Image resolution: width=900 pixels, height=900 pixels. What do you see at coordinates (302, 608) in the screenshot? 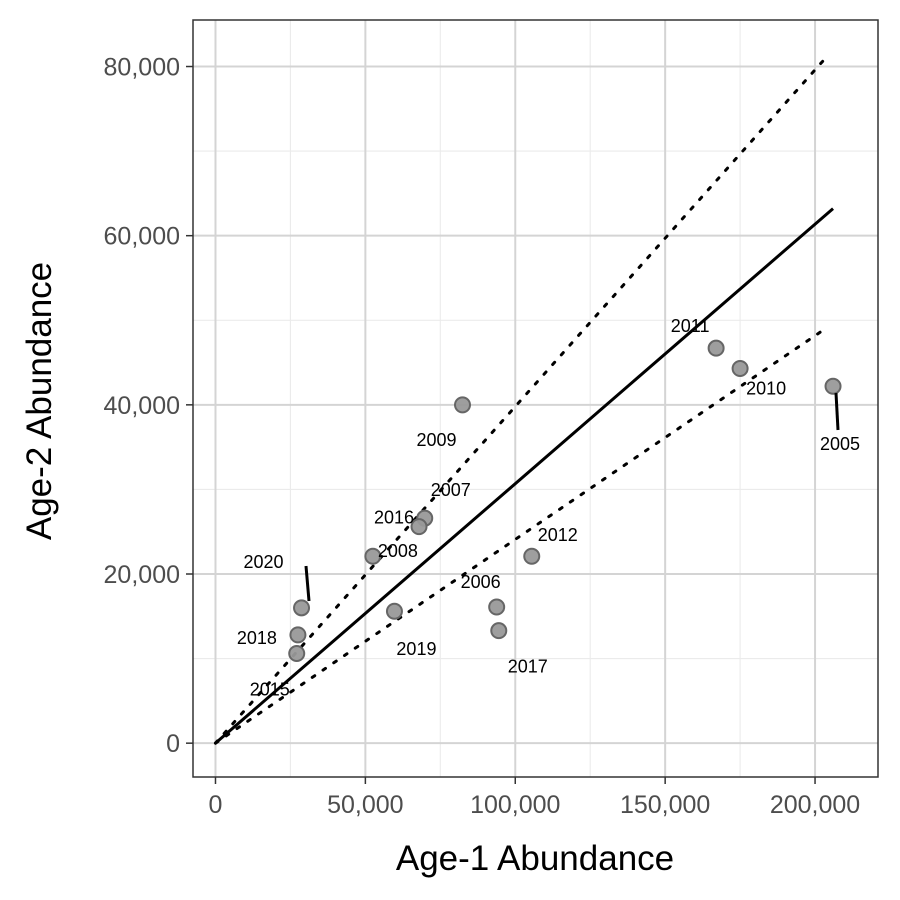
I see `data-point-2020` at bounding box center [302, 608].